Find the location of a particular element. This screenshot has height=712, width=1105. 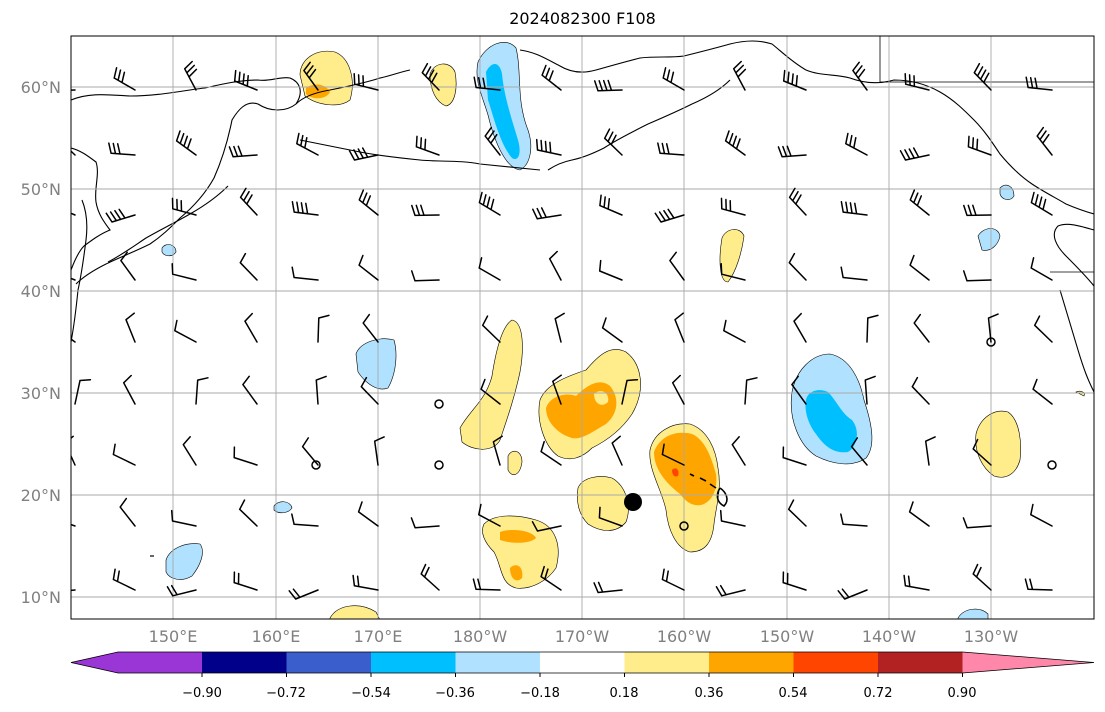

contour-orange-13n-b is located at coordinates (516, 573).